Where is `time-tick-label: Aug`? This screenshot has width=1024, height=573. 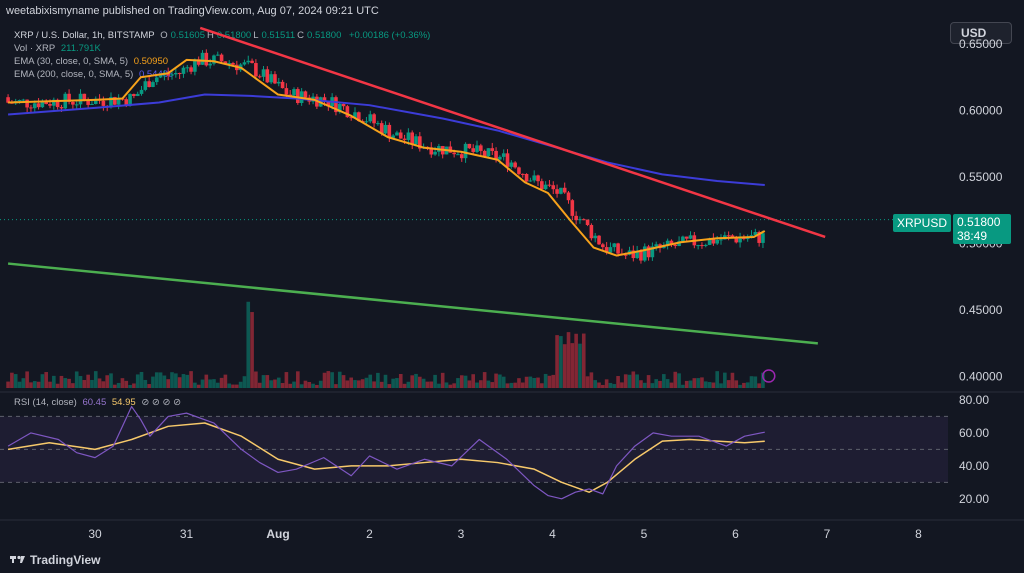
time-tick-label: Aug is located at coordinates (277, 534).